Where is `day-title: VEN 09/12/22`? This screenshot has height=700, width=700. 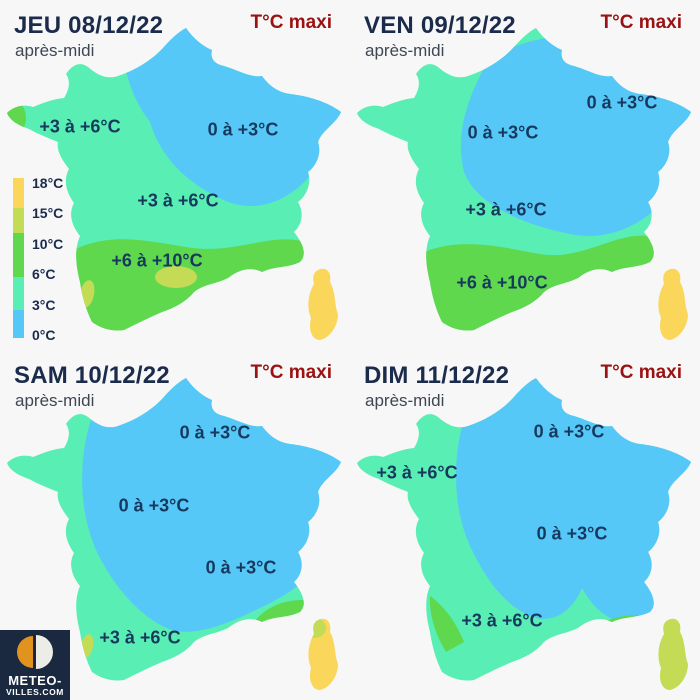 day-title: VEN 09/12/22 is located at coordinates (440, 25).